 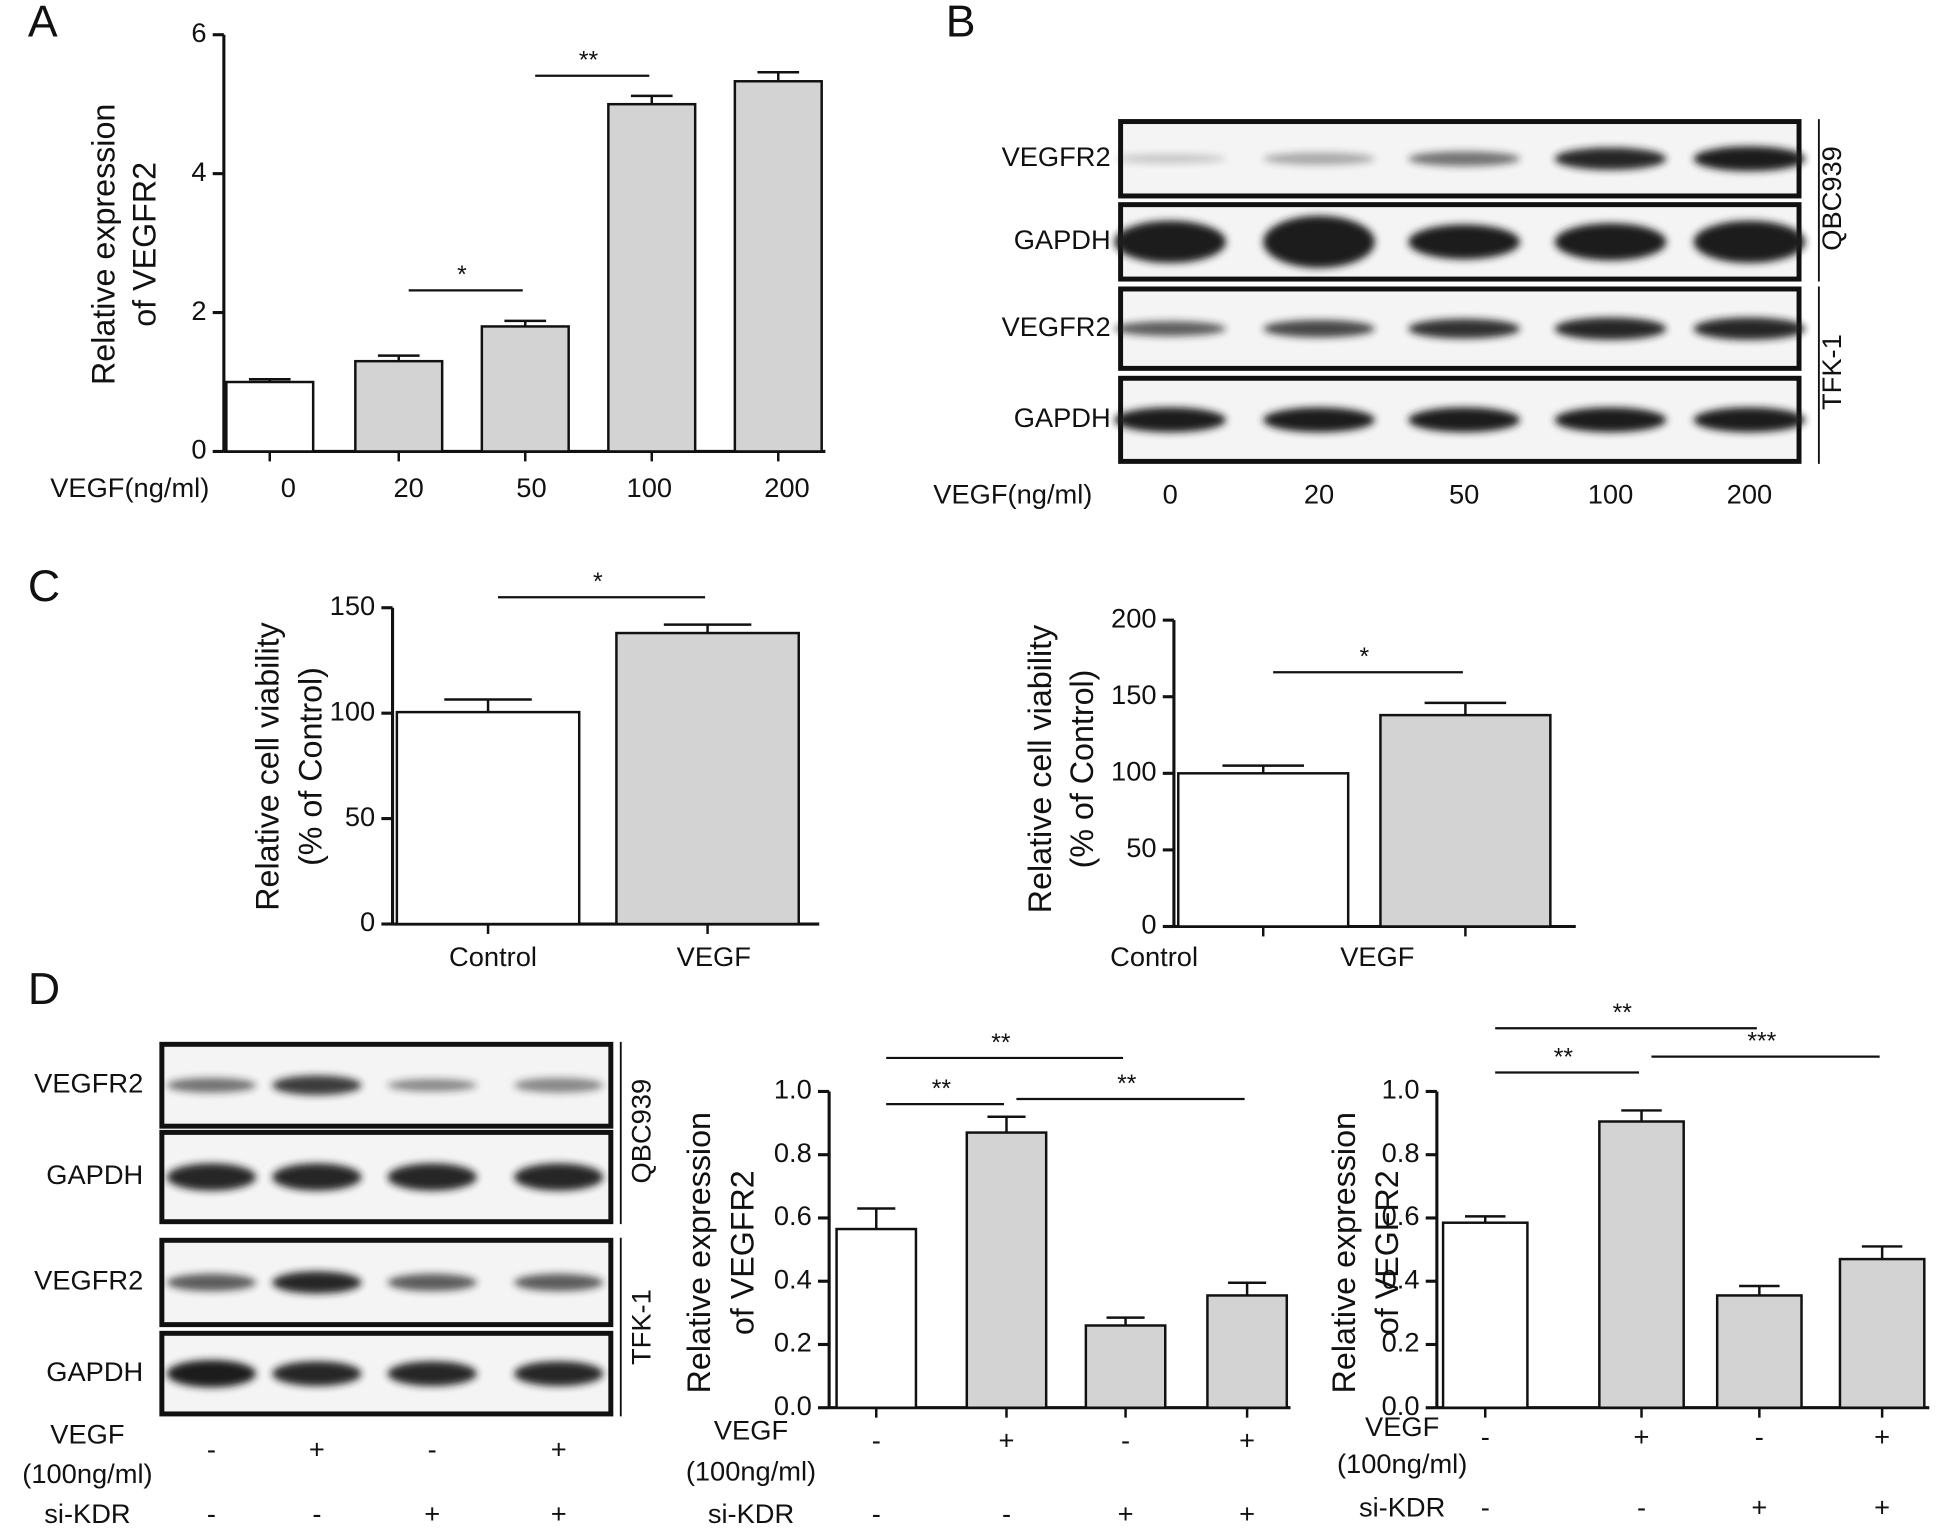 What do you see at coordinates (1170, 493) in the screenshot?
I see `lane-label: 0` at bounding box center [1170, 493].